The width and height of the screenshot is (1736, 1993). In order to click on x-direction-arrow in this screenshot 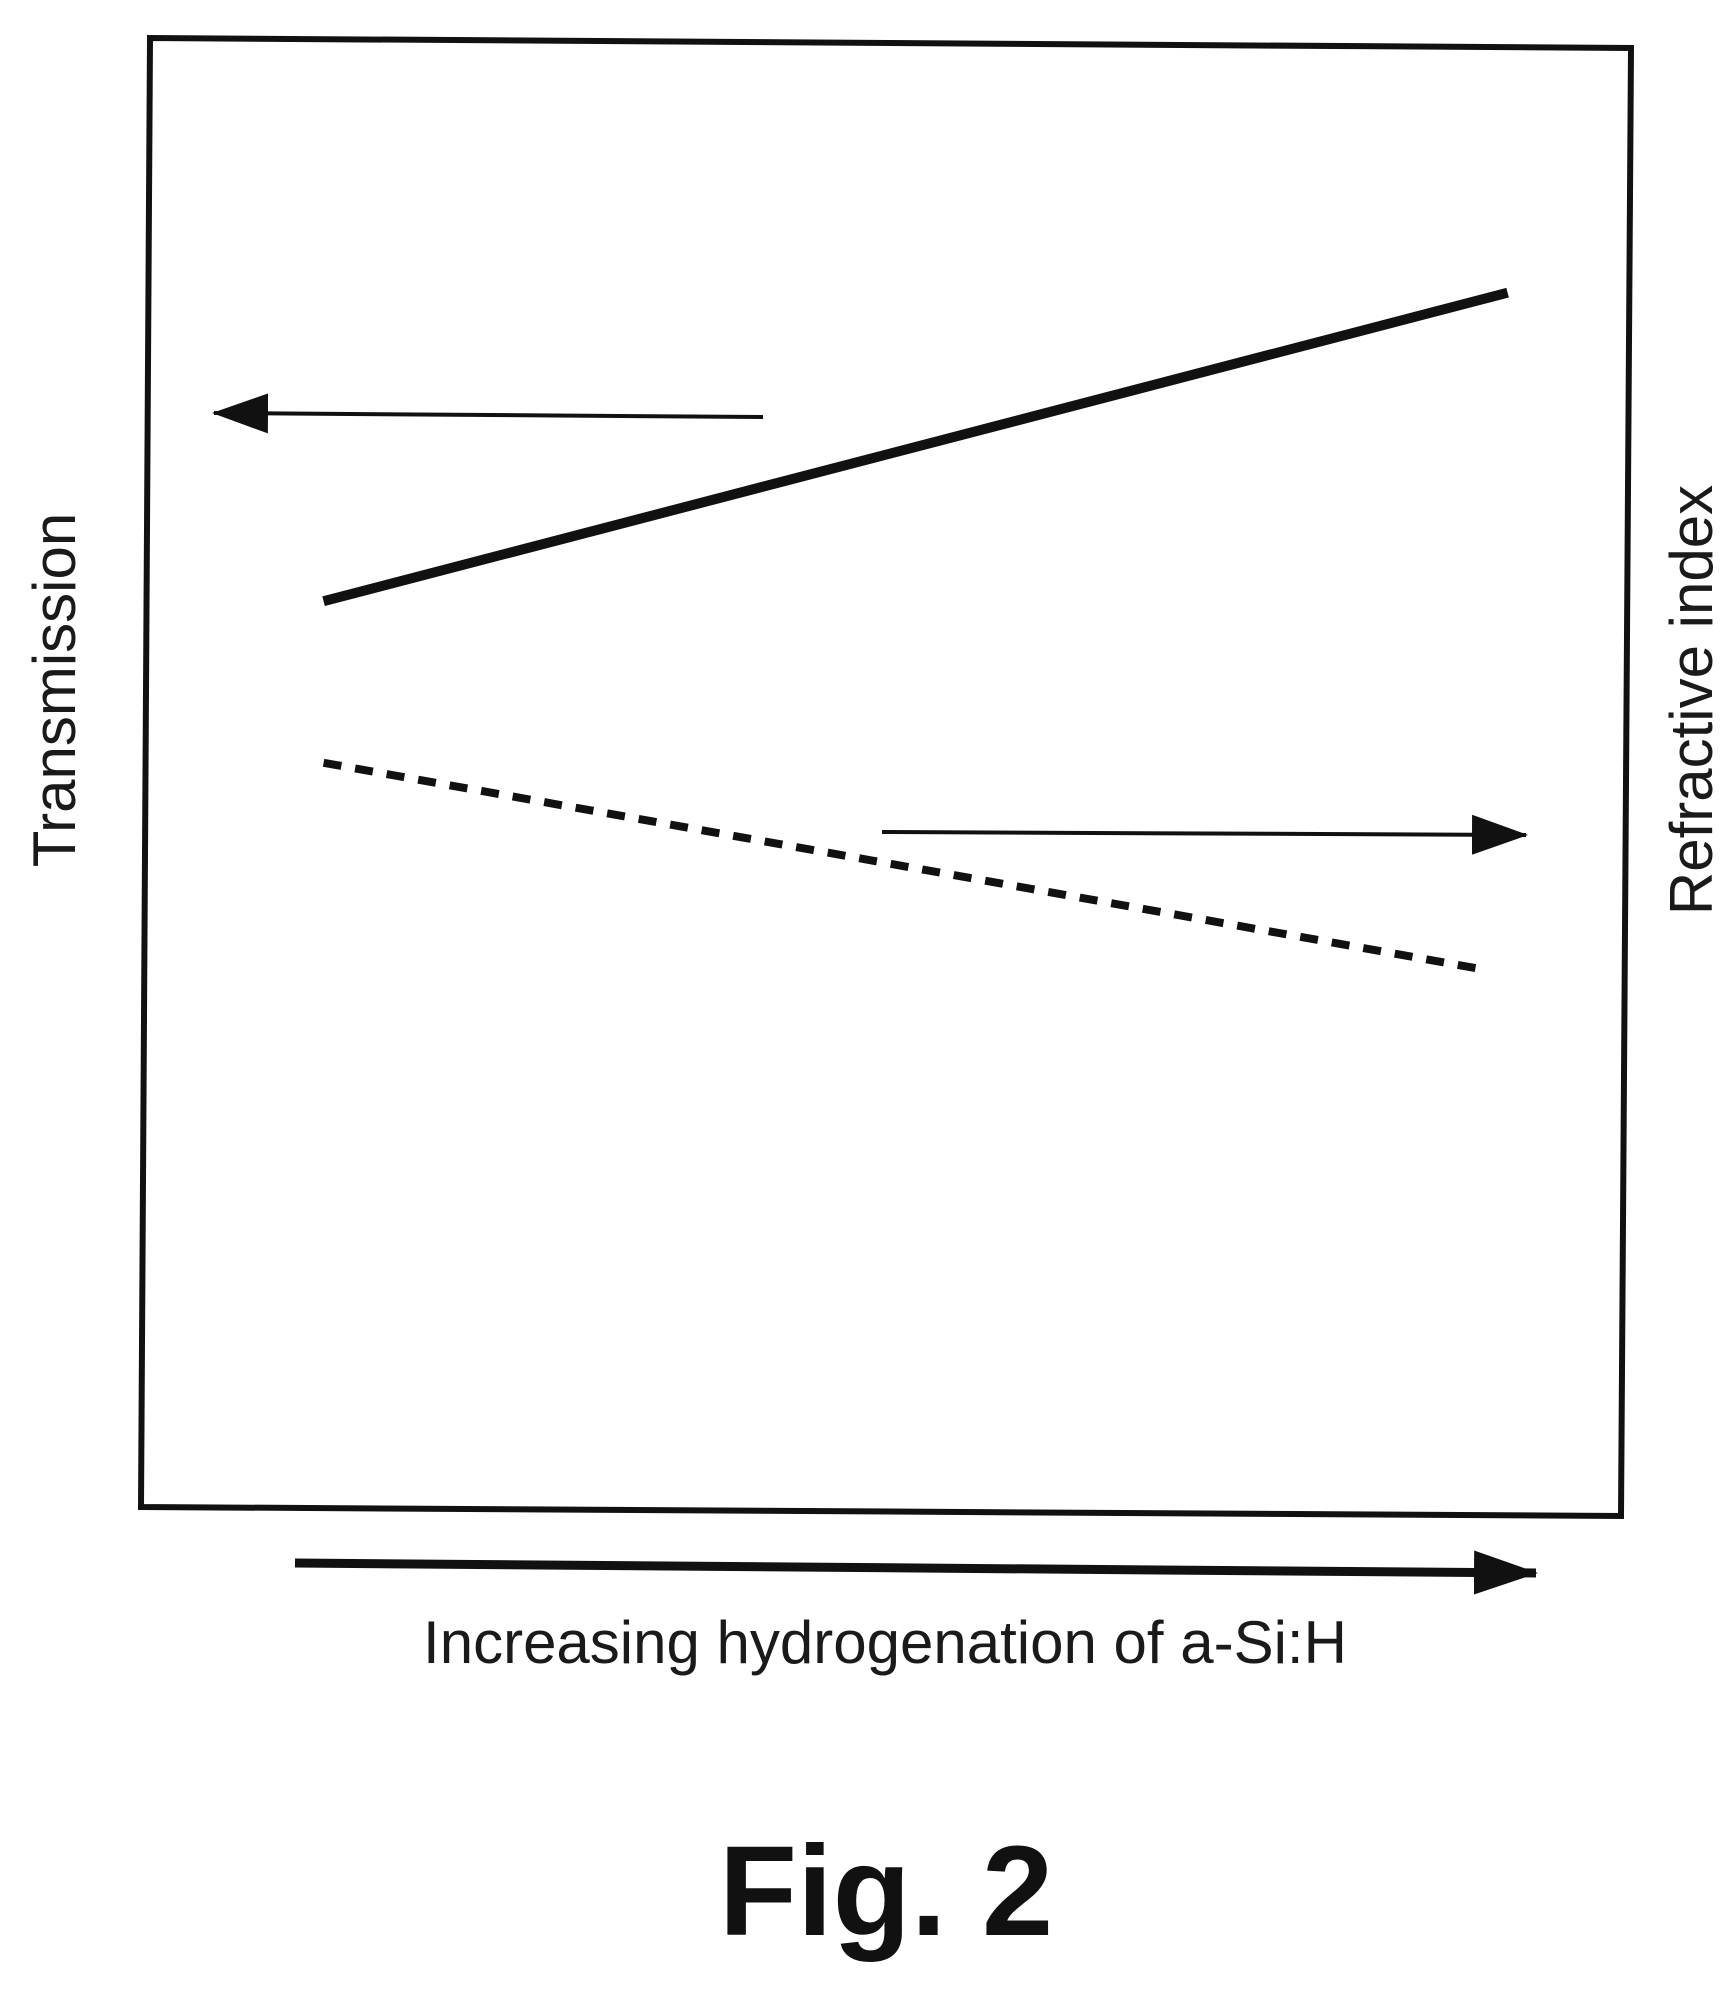, I will do `click(916, 1572)`.